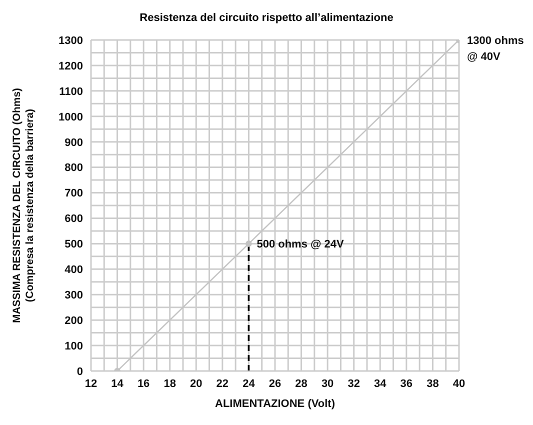 The height and width of the screenshot is (425, 533). What do you see at coordinates (459, 384) in the screenshot?
I see `x-tick-label: 40` at bounding box center [459, 384].